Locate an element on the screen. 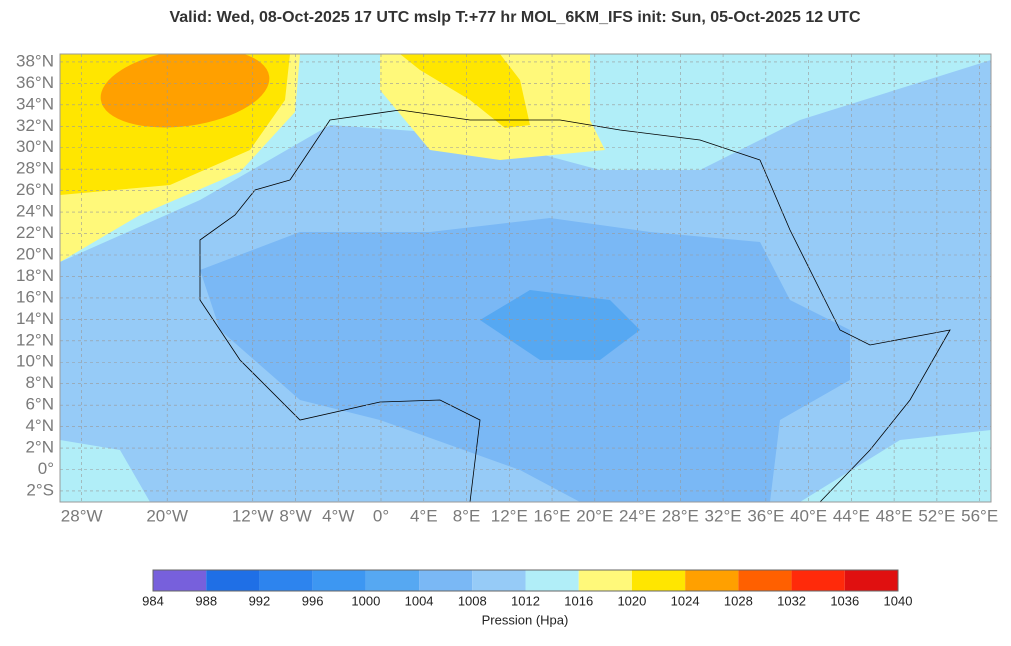 The width and height of the screenshot is (1011, 646). lat-label: 16°N is located at coordinates (35, 296).